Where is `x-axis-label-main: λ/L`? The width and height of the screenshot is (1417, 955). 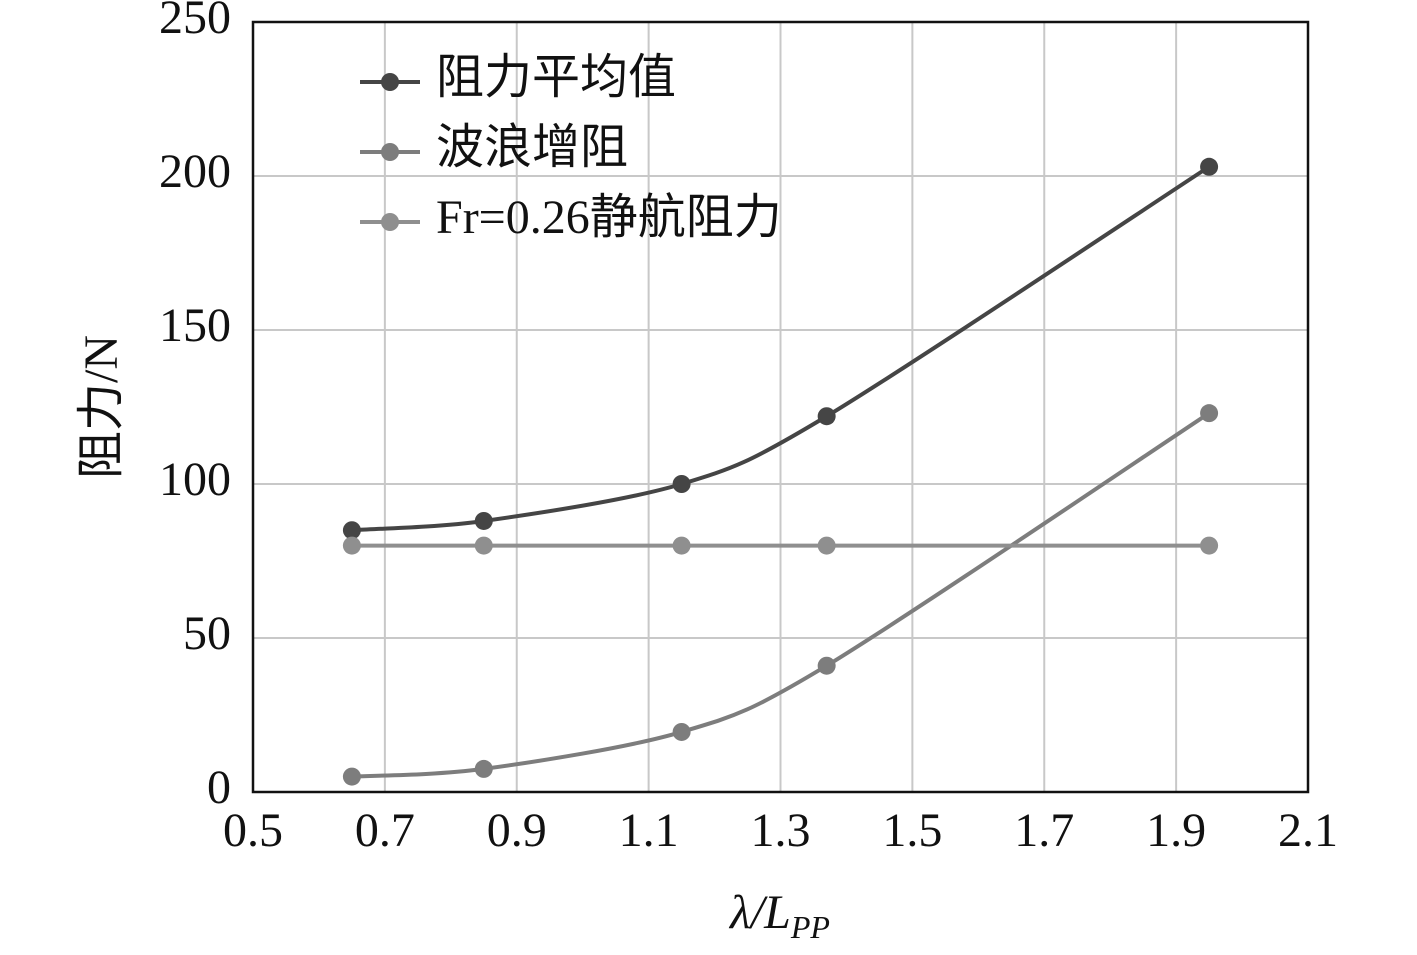
x-axis-label-main: λ/L is located at coordinates (759, 912).